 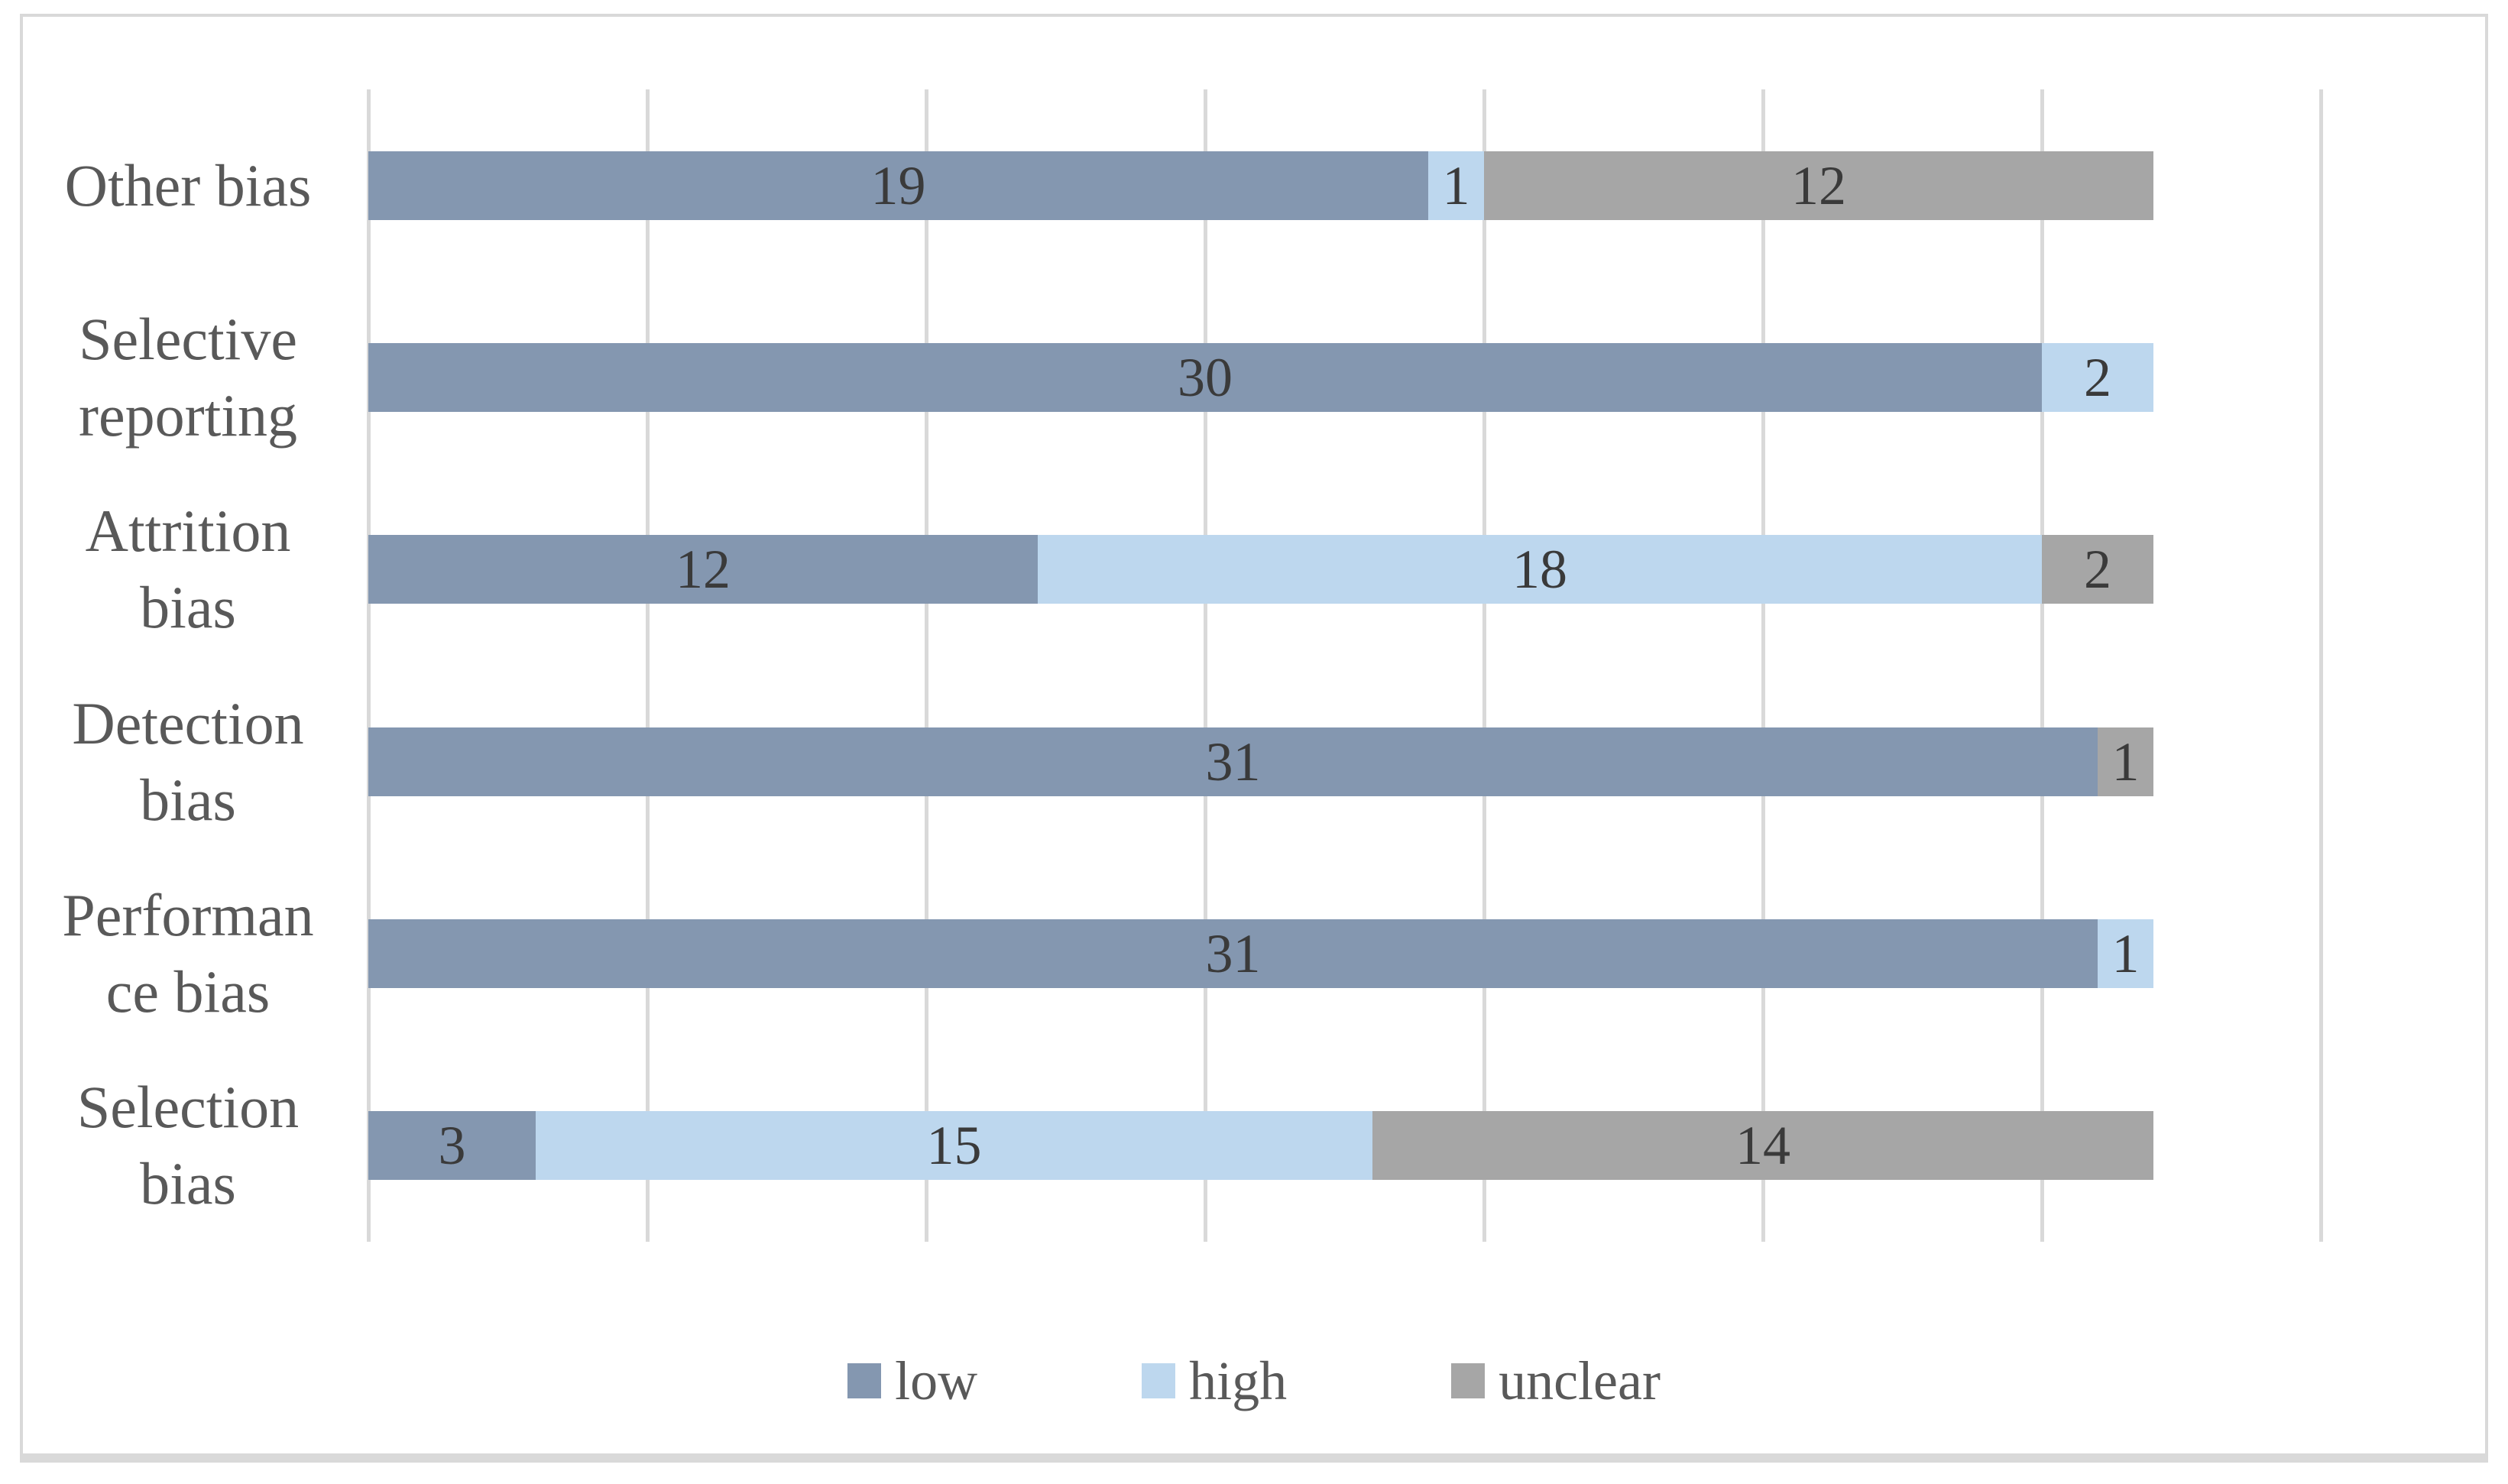 I want to click on category-label-line: reporting, so click(x=188, y=416).